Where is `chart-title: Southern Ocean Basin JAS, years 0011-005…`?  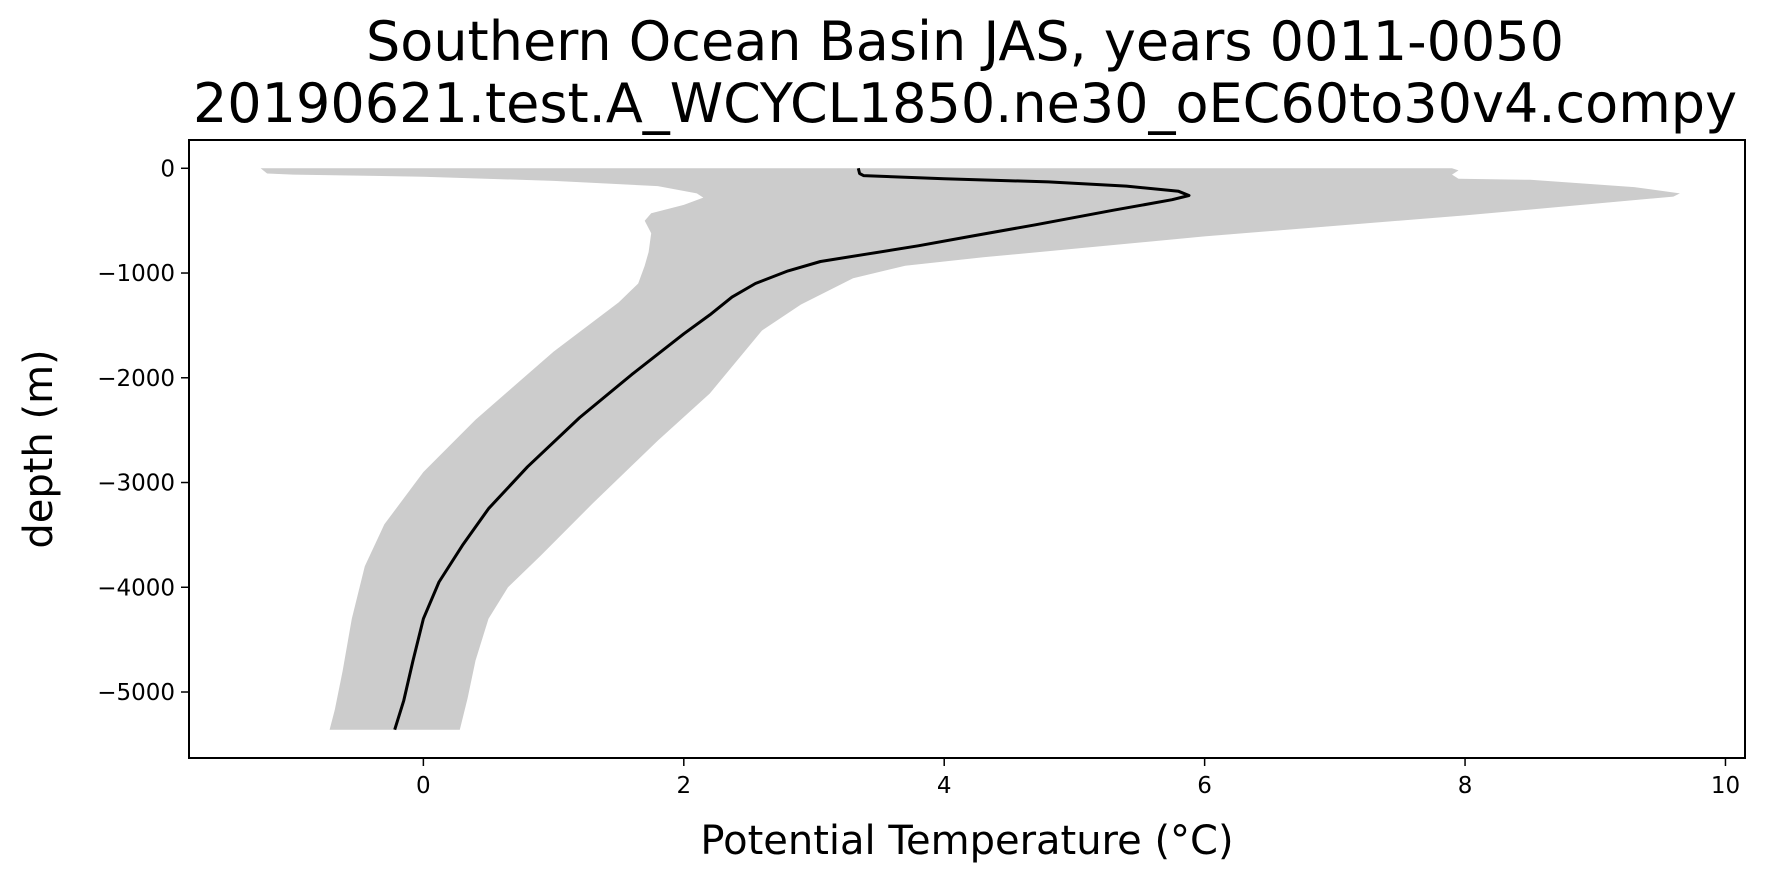 chart-title: Southern Ocean Basin JAS, years 0011-005… is located at coordinates (965, 41).